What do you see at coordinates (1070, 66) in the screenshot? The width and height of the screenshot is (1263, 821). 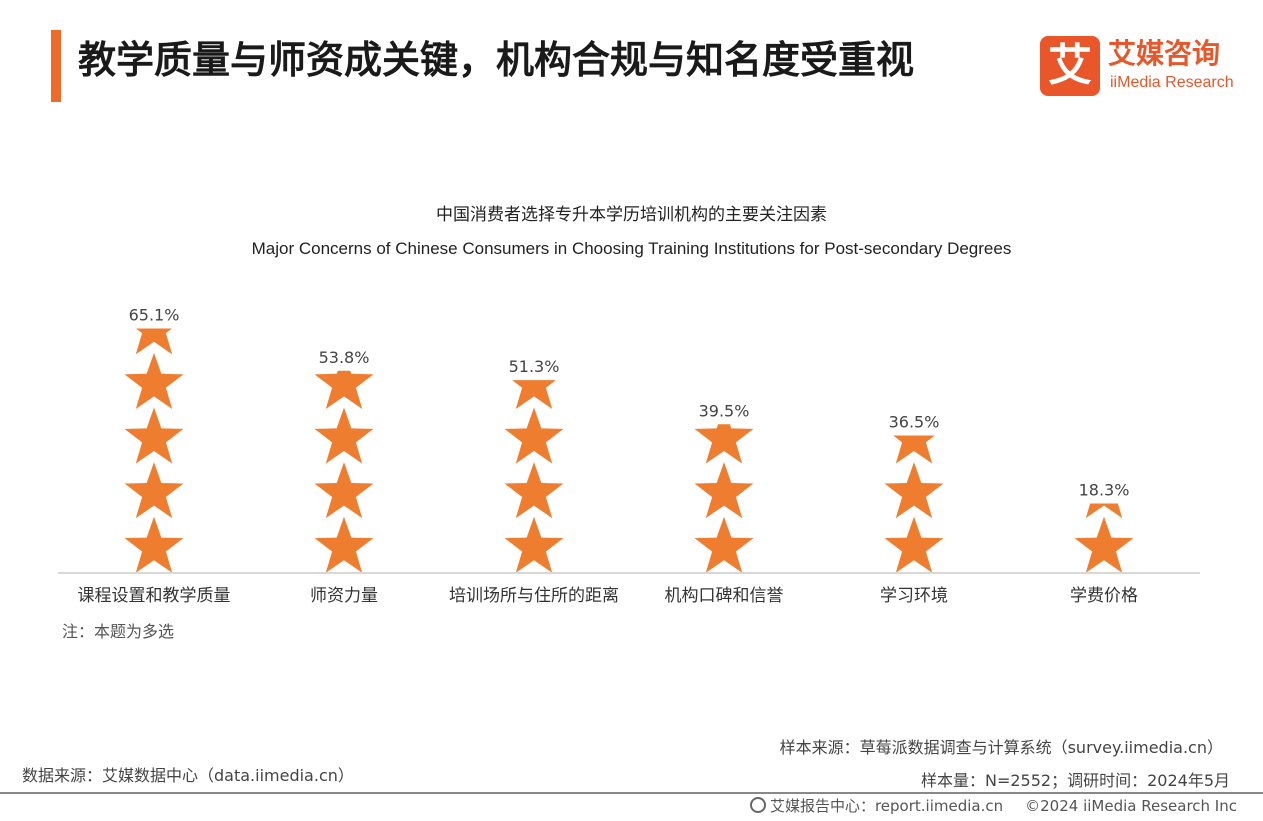 I see `logo-mark: 艾` at bounding box center [1070, 66].